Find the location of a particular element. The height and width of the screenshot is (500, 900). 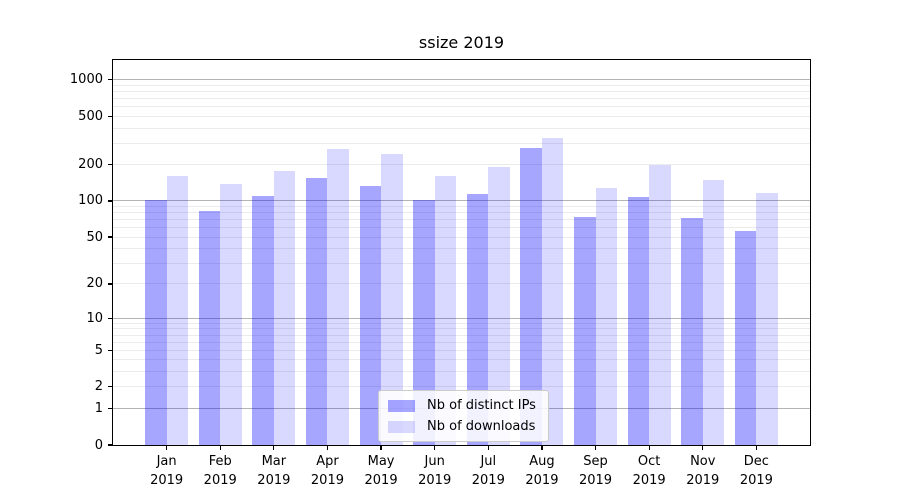

x-tick-label: Jul 2019 is located at coordinates (488, 471).